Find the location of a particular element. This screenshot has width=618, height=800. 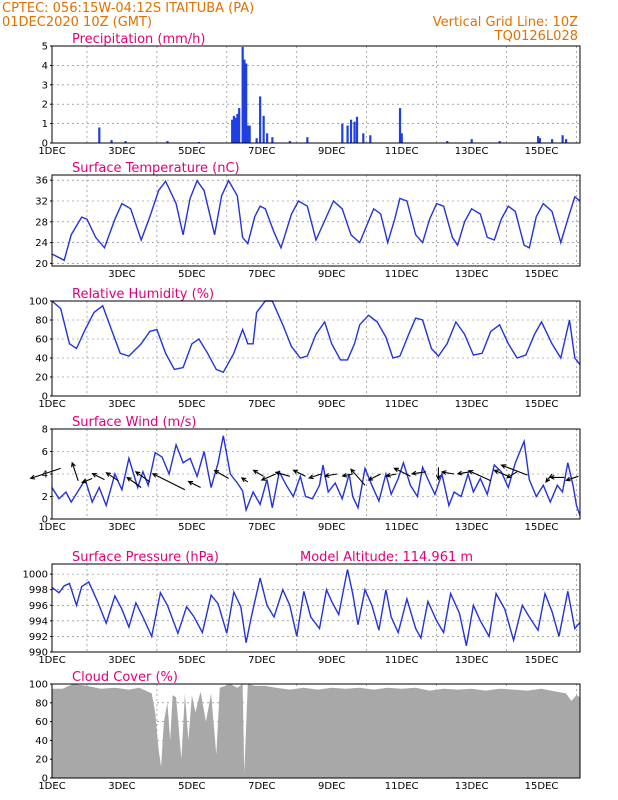

precip-ytick: 2 is located at coordinates (45, 105).